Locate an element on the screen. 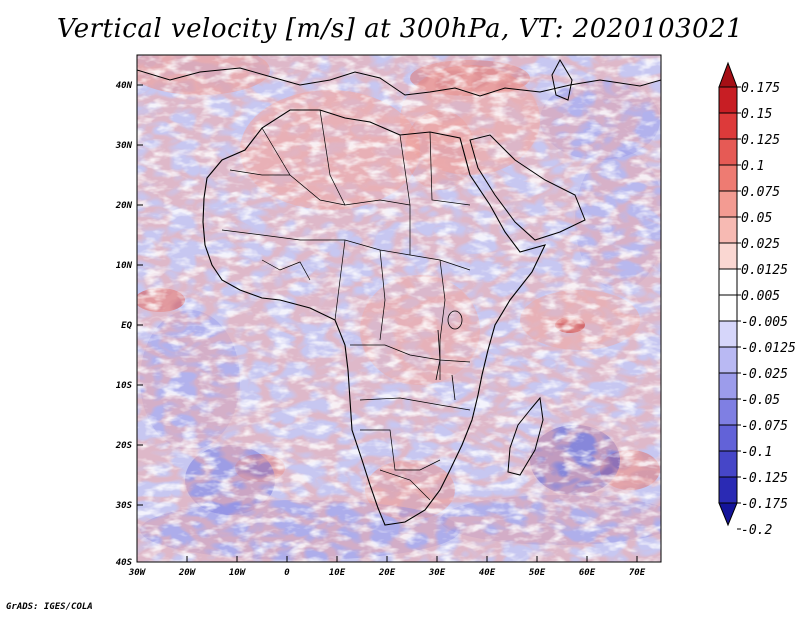 The image size is (800, 618). madagascar-outline is located at coordinates (525, 436).